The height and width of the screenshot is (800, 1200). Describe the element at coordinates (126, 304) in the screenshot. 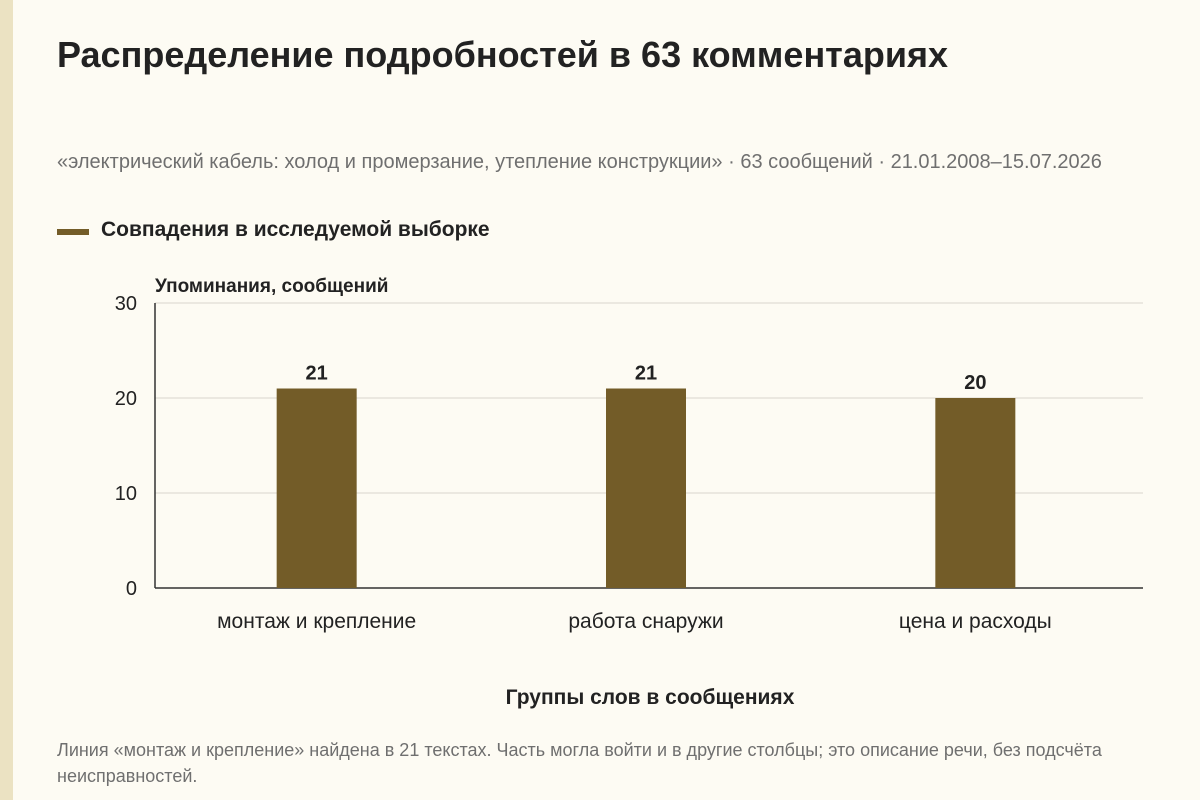

I see `y-tick-label: 30` at that location.